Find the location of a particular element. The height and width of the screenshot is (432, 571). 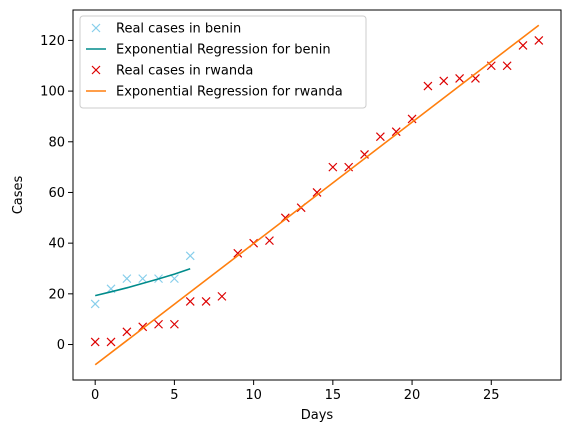

y-axis-label: Cases is located at coordinates (18, 194).